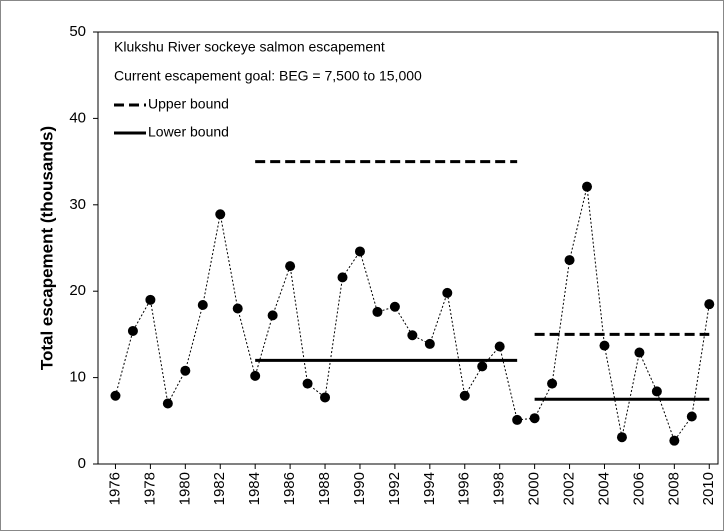 The width and height of the screenshot is (724, 531). What do you see at coordinates (188, 104) in the screenshot?
I see `legend-label: Upper bound` at bounding box center [188, 104].